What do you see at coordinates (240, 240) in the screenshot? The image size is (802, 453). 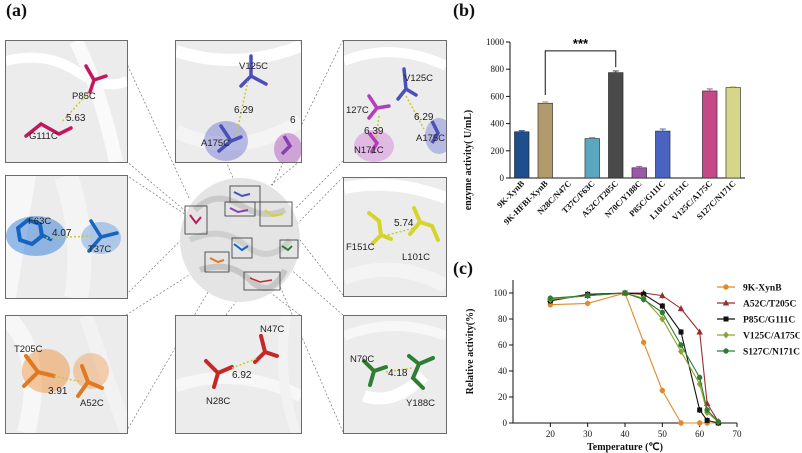 I see `protein-overview` at bounding box center [240, 240].